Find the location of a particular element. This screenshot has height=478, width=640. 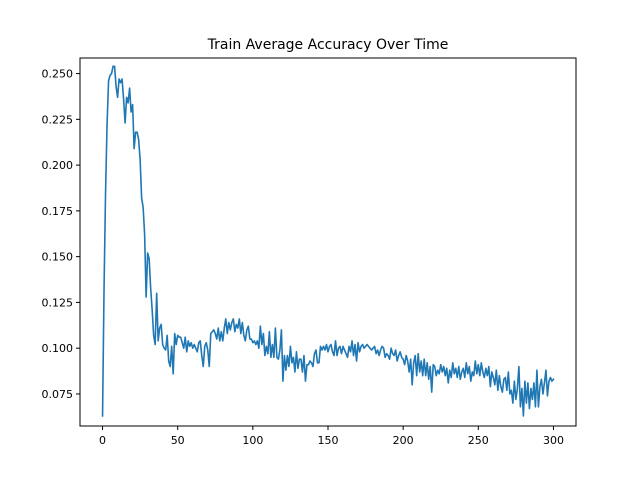

y-tick-label: 0.225 is located at coordinates (58, 119).